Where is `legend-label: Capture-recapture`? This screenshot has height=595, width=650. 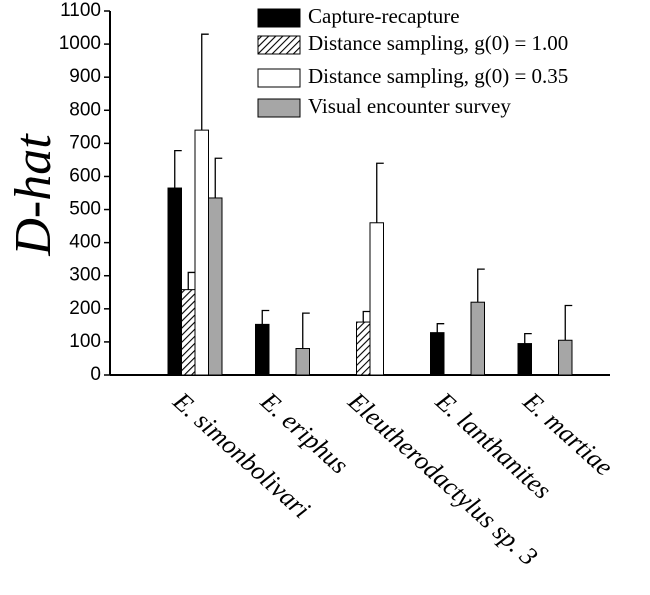
legend-label: Capture-recapture is located at coordinates (384, 16).